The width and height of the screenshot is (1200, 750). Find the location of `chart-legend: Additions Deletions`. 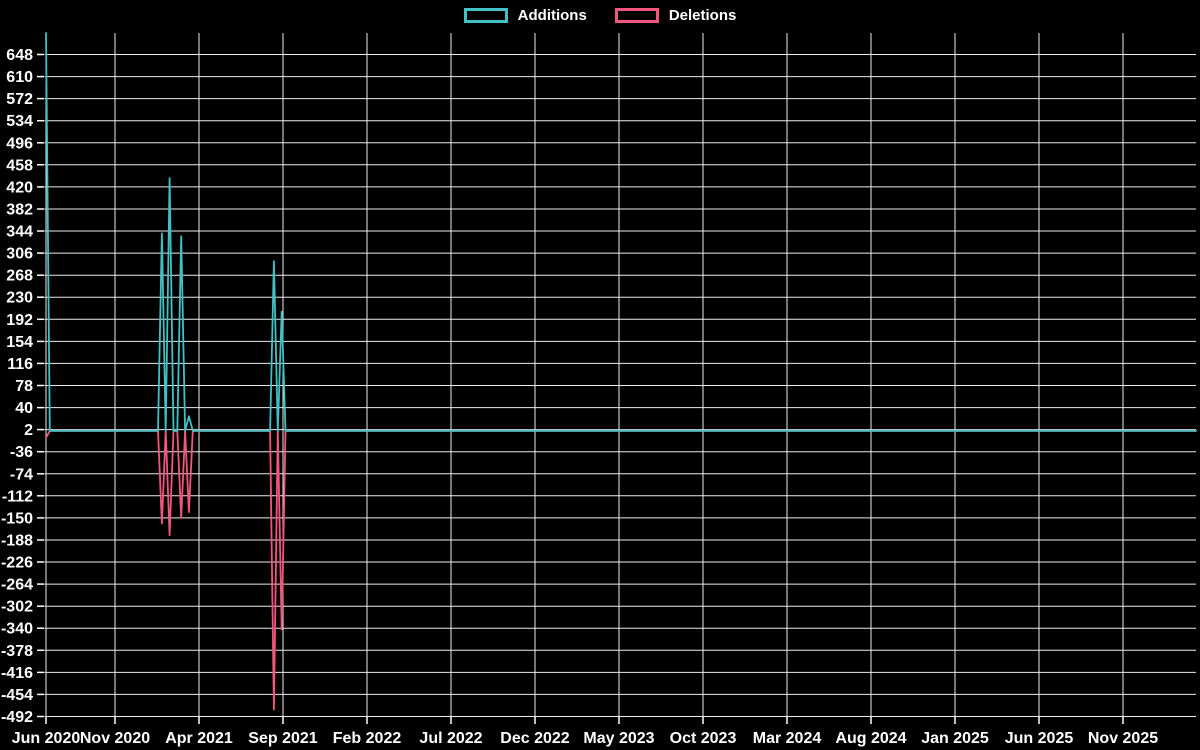

chart-legend: Additions Deletions is located at coordinates (600, 15).